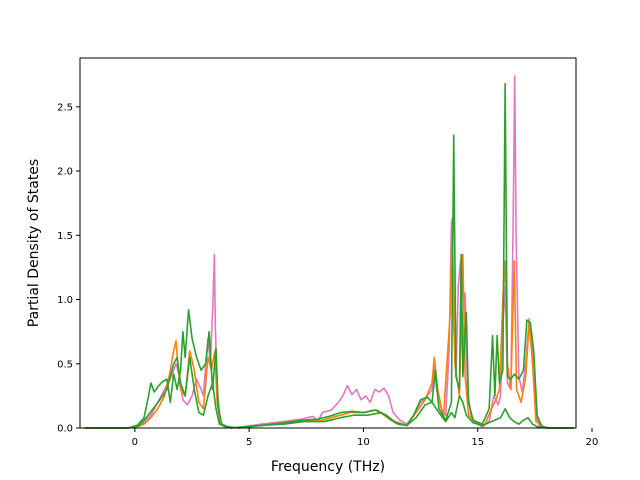  What do you see at coordinates (65, 364) in the screenshot?
I see `y-tick-label-1: 0.5` at bounding box center [65, 364].